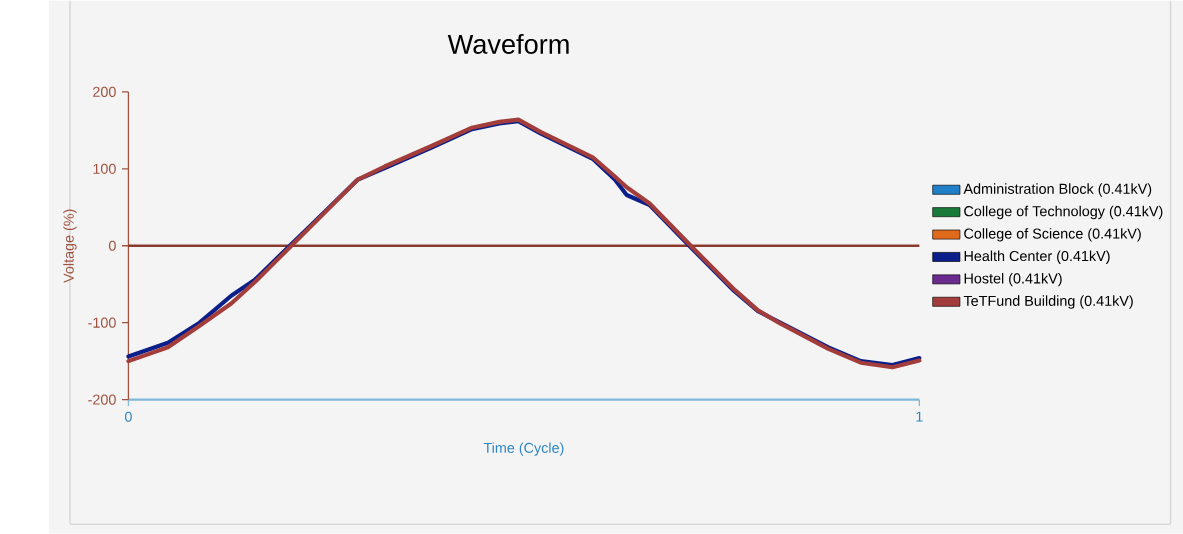 The image size is (1183, 534). What do you see at coordinates (112, 245) in the screenshot?
I see `y-tick-label: 0` at bounding box center [112, 245].